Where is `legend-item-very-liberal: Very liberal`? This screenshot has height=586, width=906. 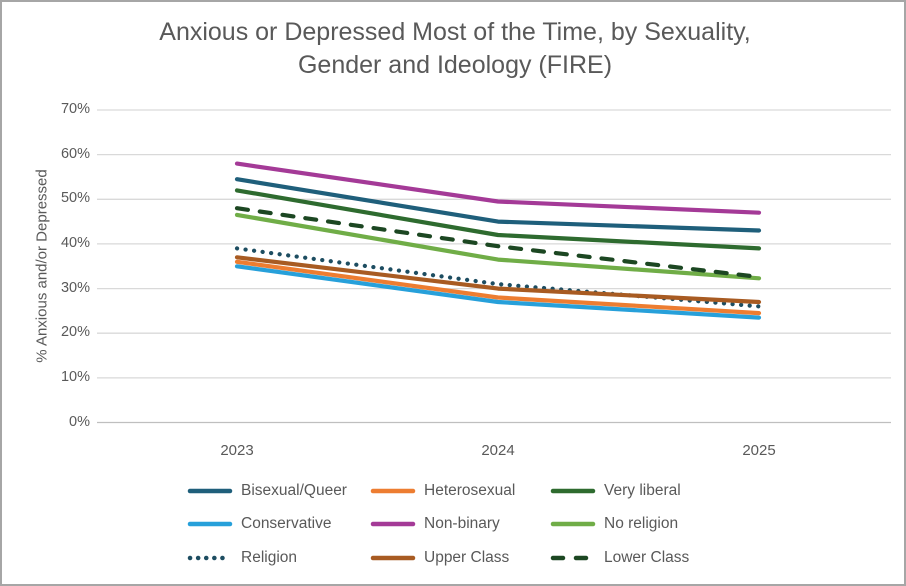
legend-item-very-liberal: Very liberal is located at coordinates (615, 491).